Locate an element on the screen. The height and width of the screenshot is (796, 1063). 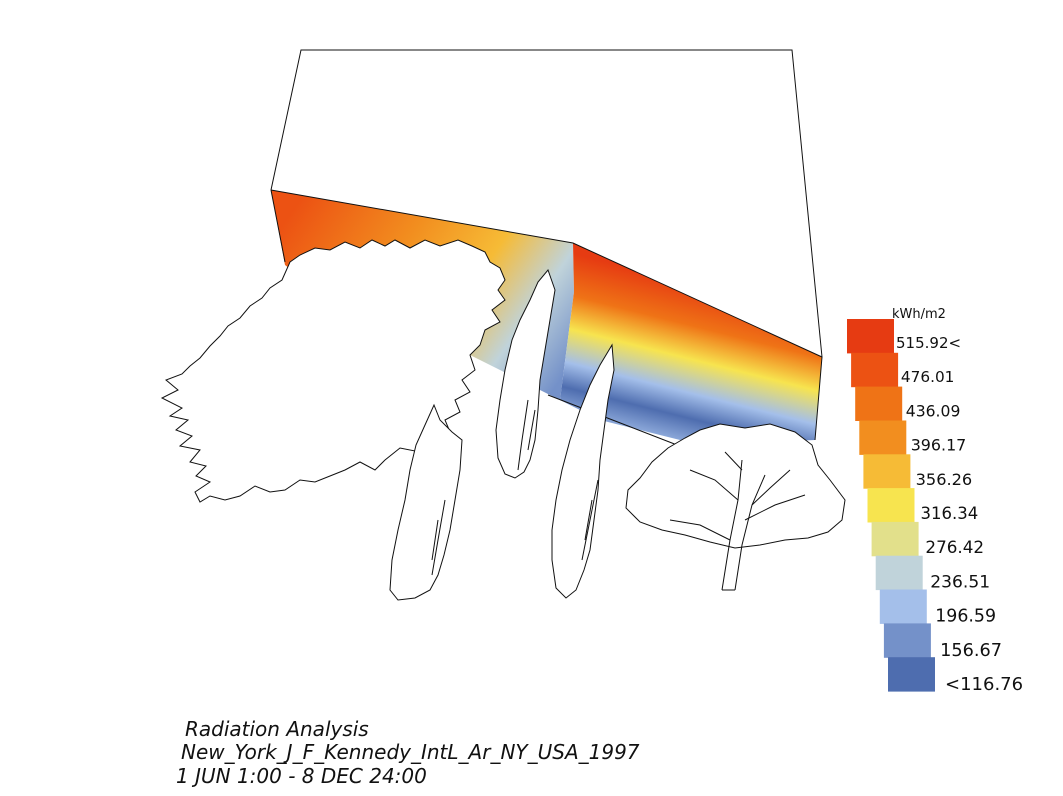
facade-top-edge is located at coordinates (546, 273).